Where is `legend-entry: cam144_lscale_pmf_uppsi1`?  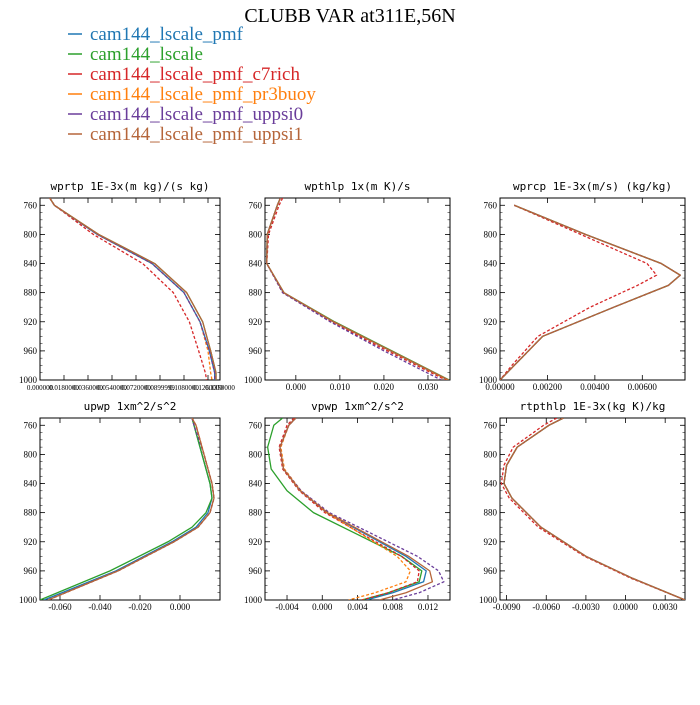
legend-entry: cam144_lscale_pmf_uppsi1 is located at coordinates (196, 134).